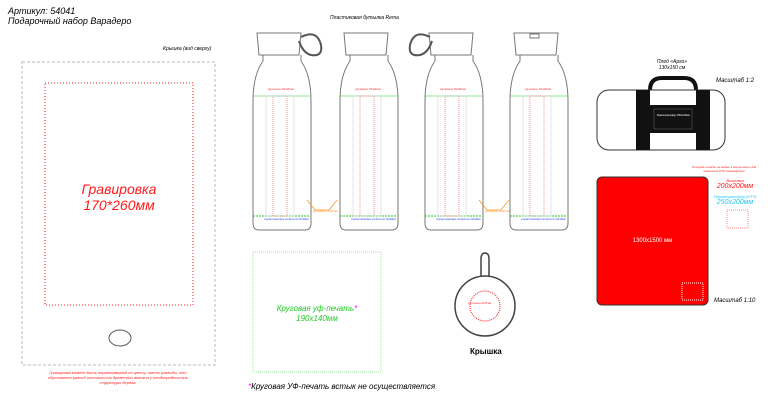  Describe the element at coordinates (486, 351) in the screenshot. I see `round-lid-caption: Крышка` at that location.